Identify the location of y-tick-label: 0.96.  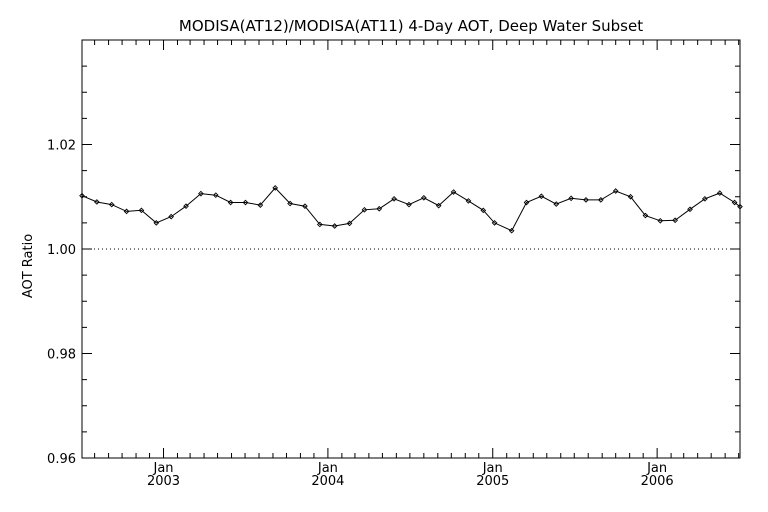
(61, 459).